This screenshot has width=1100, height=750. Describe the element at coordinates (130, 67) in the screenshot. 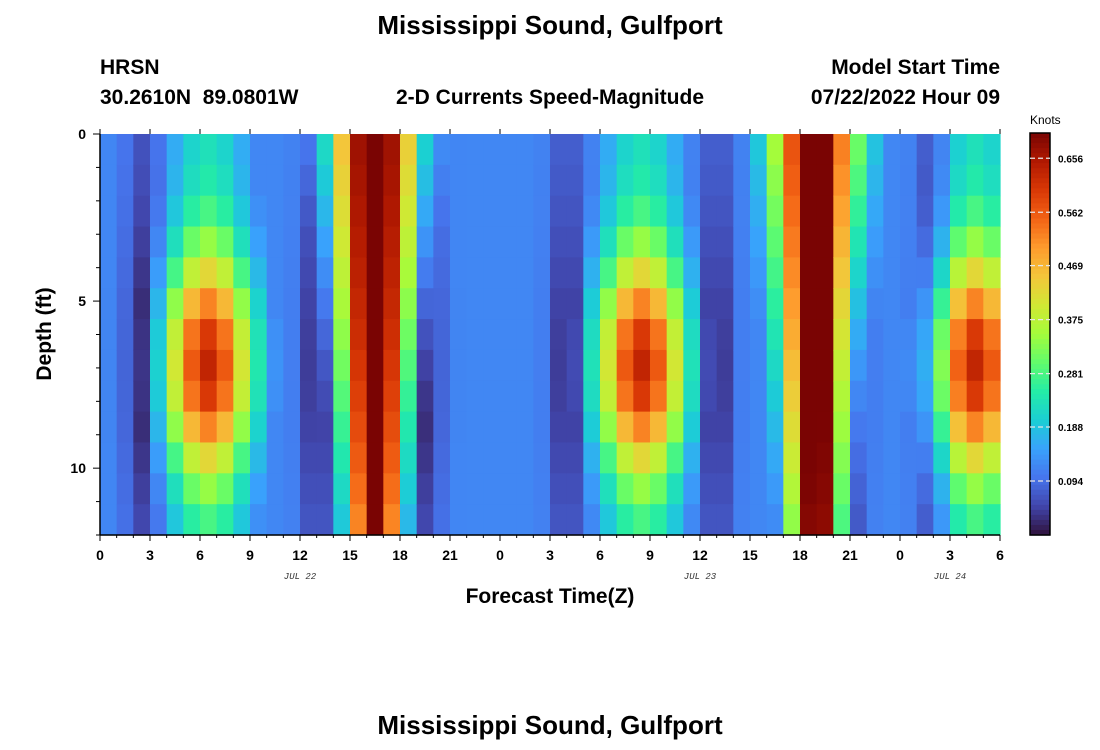

I see `station-label: HRSN` at that location.